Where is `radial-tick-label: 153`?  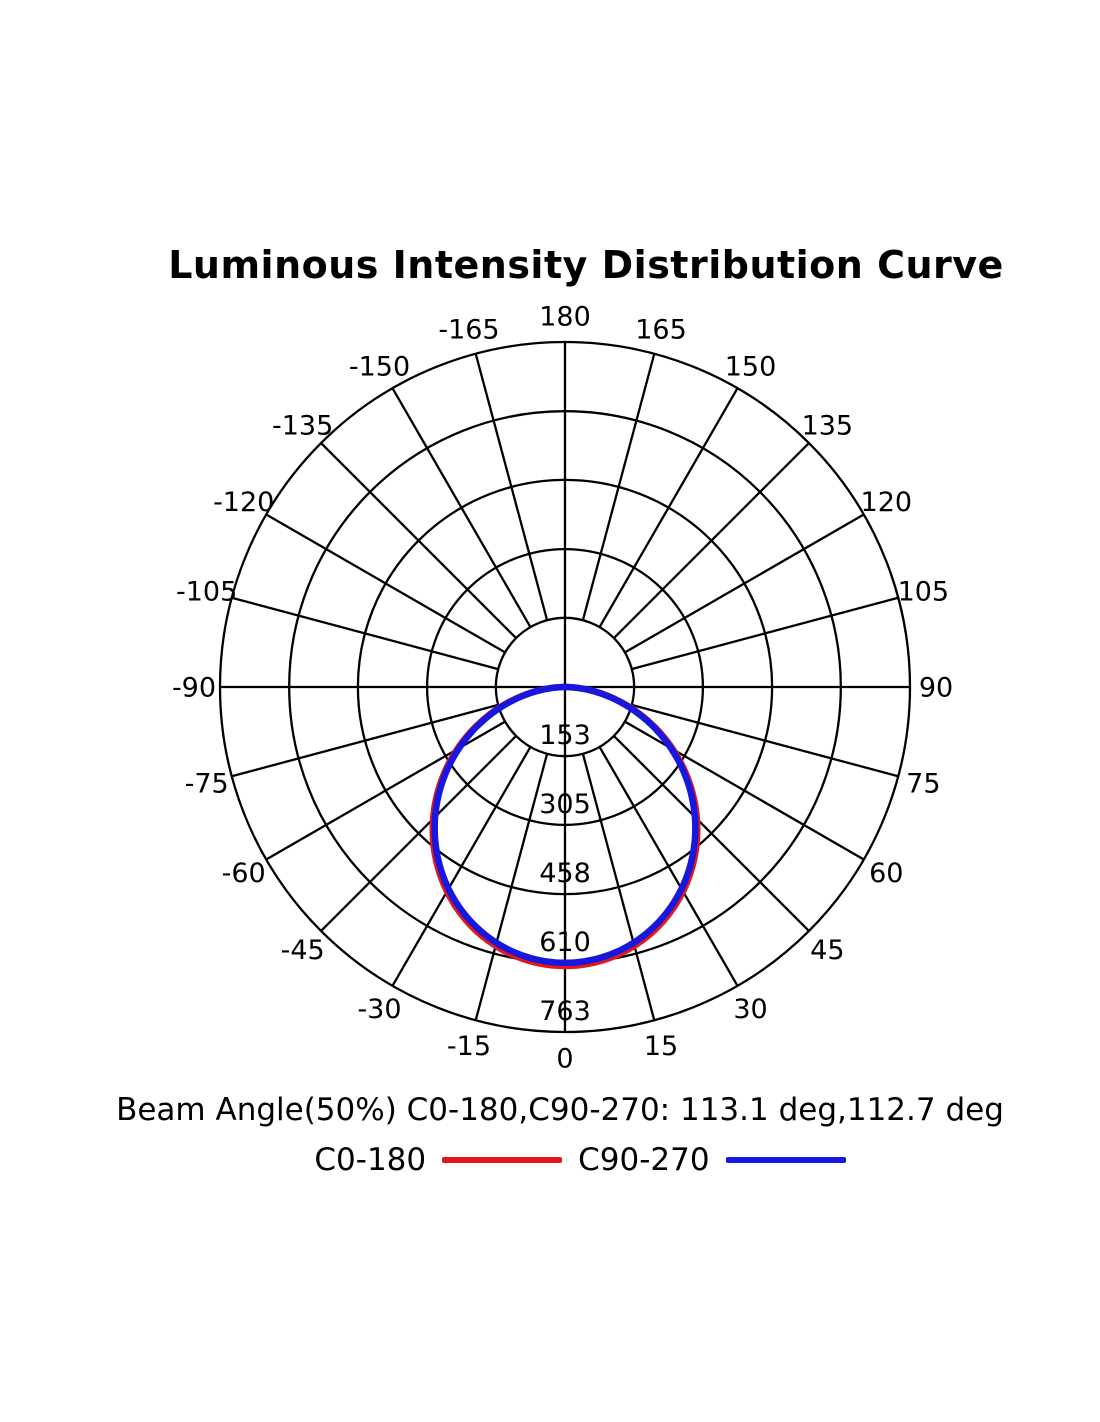 radial-tick-label: 153 is located at coordinates (565, 735).